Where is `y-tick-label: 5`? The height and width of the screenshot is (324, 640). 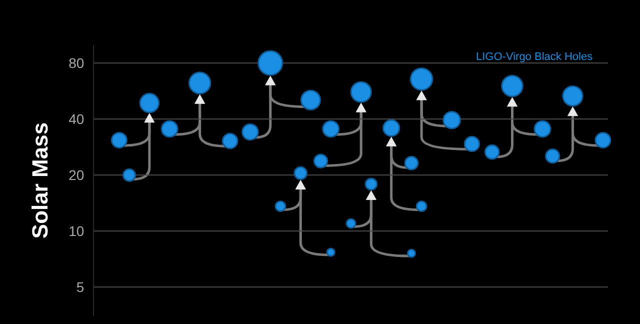 y-tick-label: 5 is located at coordinates (80, 287).